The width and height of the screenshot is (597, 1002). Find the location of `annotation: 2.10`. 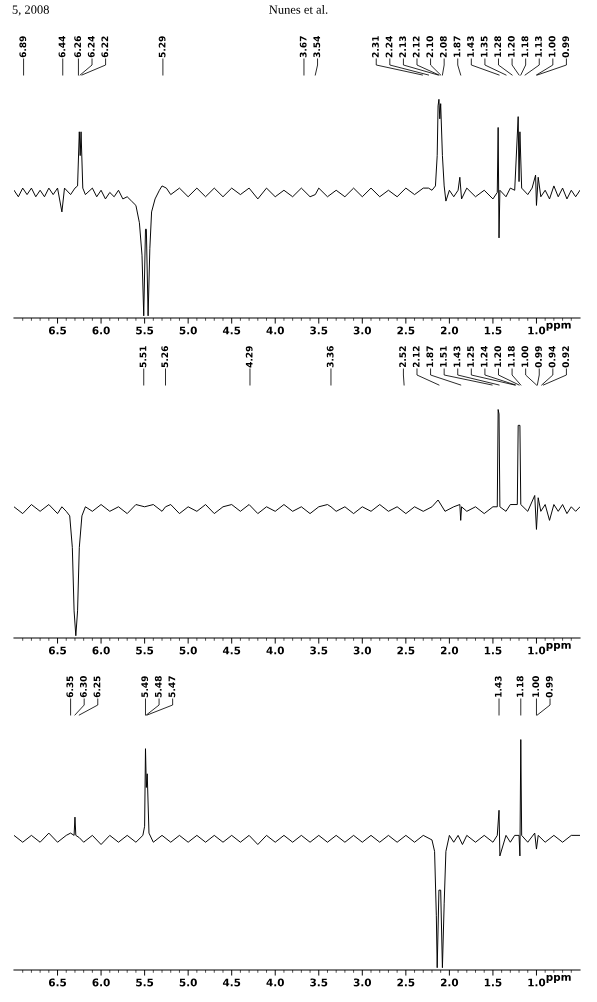

annotation: 2.10 is located at coordinates (430, 47).